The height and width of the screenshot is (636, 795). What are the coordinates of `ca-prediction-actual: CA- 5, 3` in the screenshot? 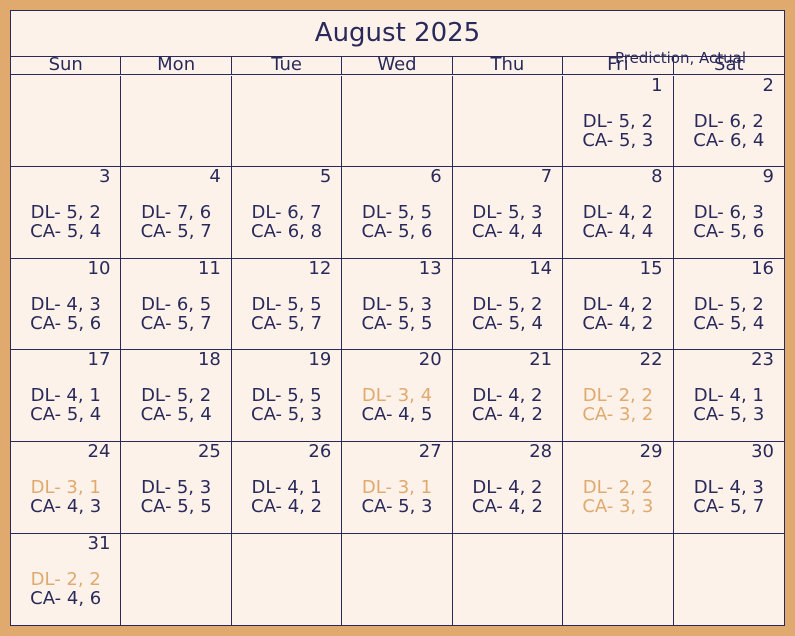 It's located at (618, 140).